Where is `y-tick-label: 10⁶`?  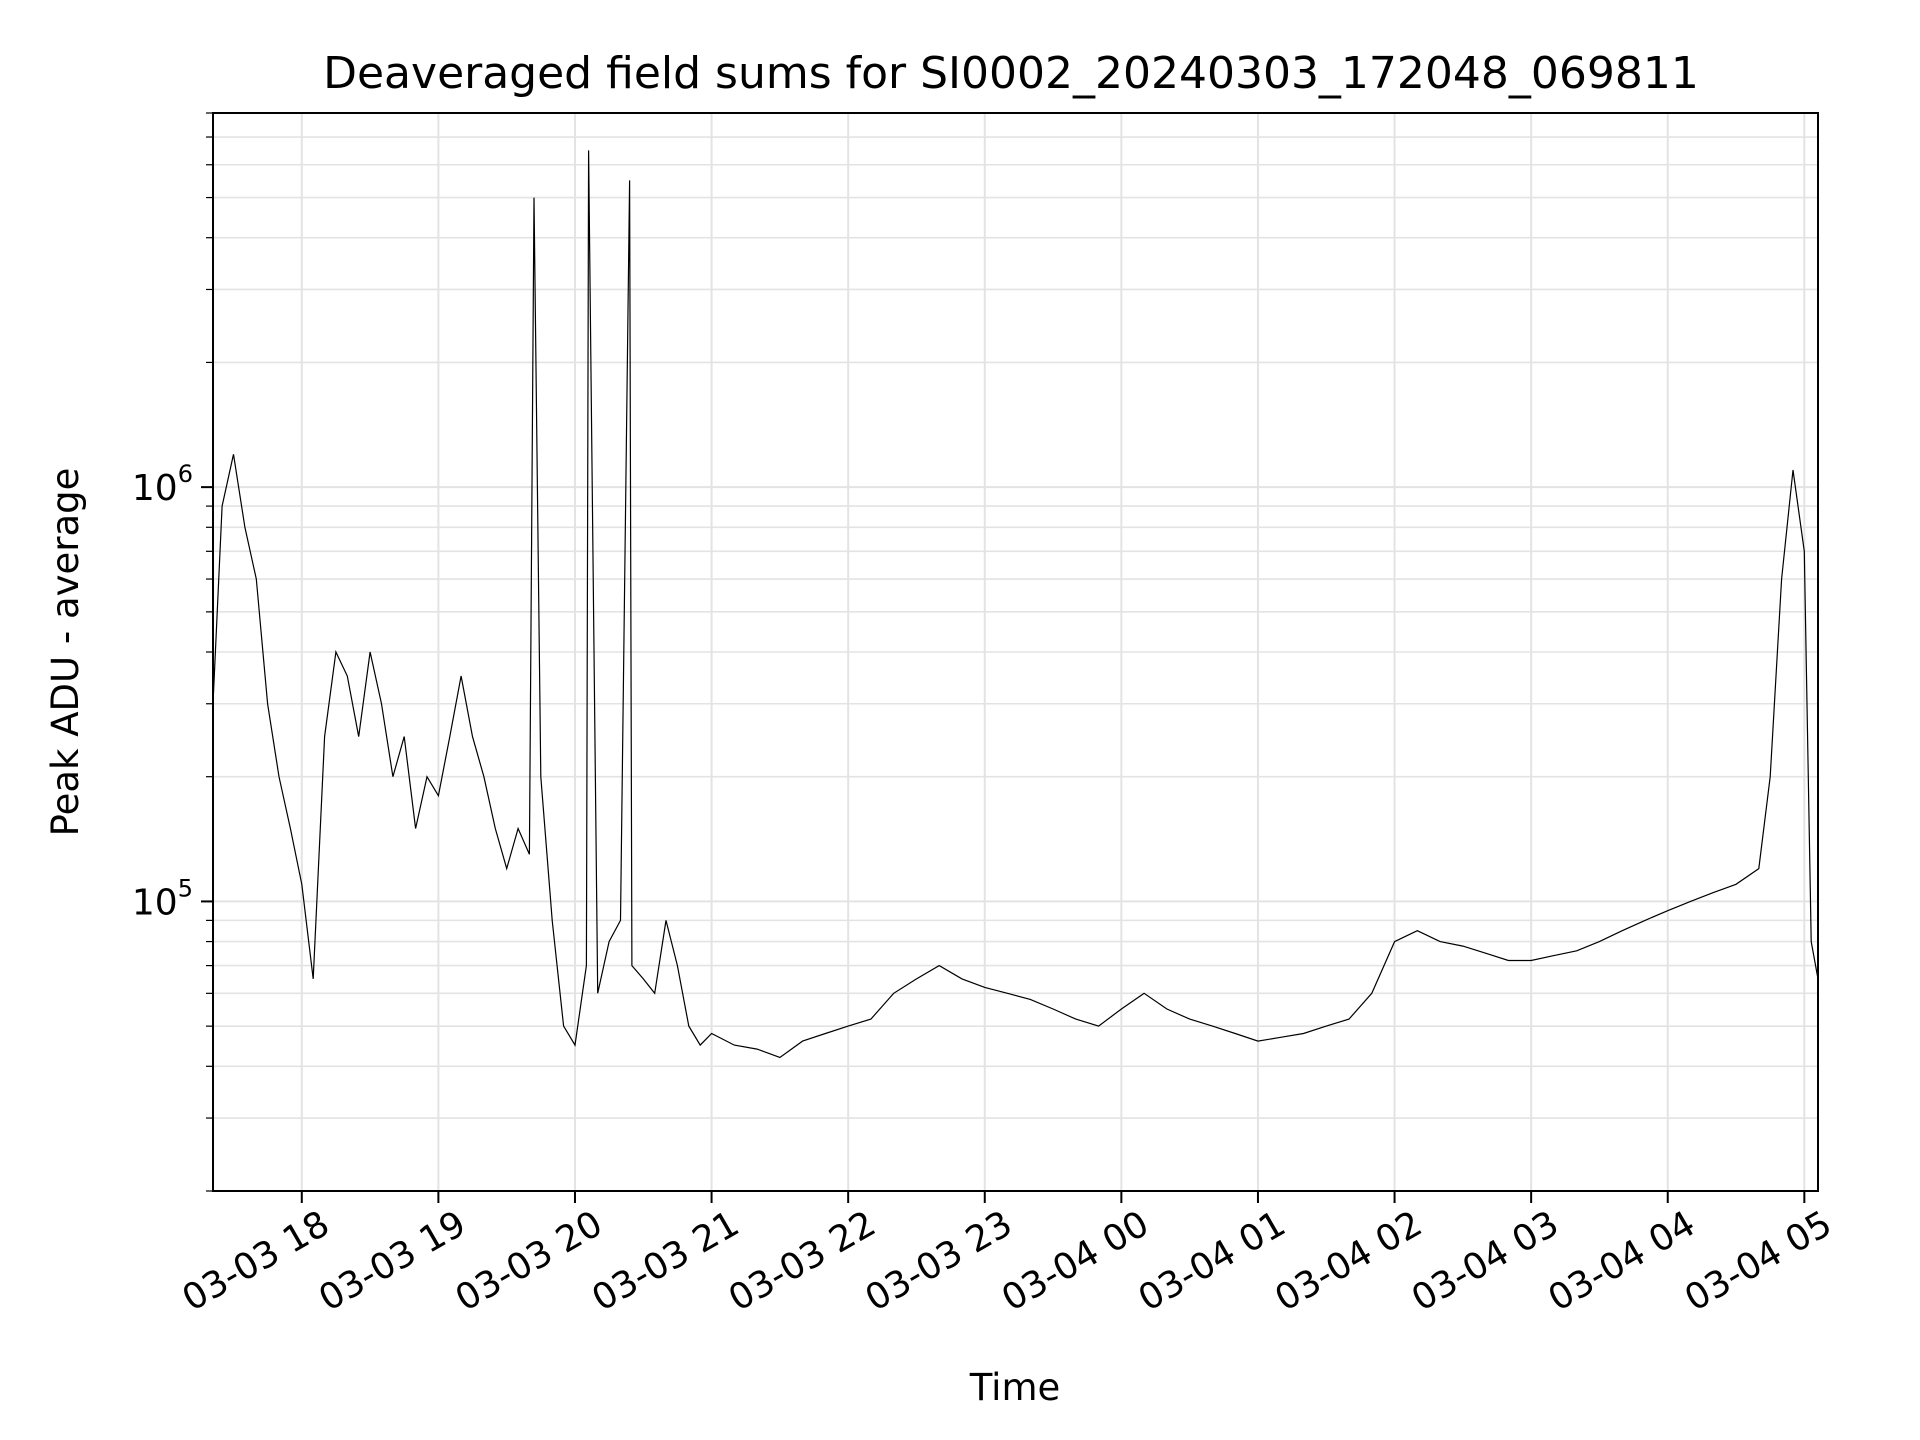 y-tick-label: 10⁶ is located at coordinates (162, 484).